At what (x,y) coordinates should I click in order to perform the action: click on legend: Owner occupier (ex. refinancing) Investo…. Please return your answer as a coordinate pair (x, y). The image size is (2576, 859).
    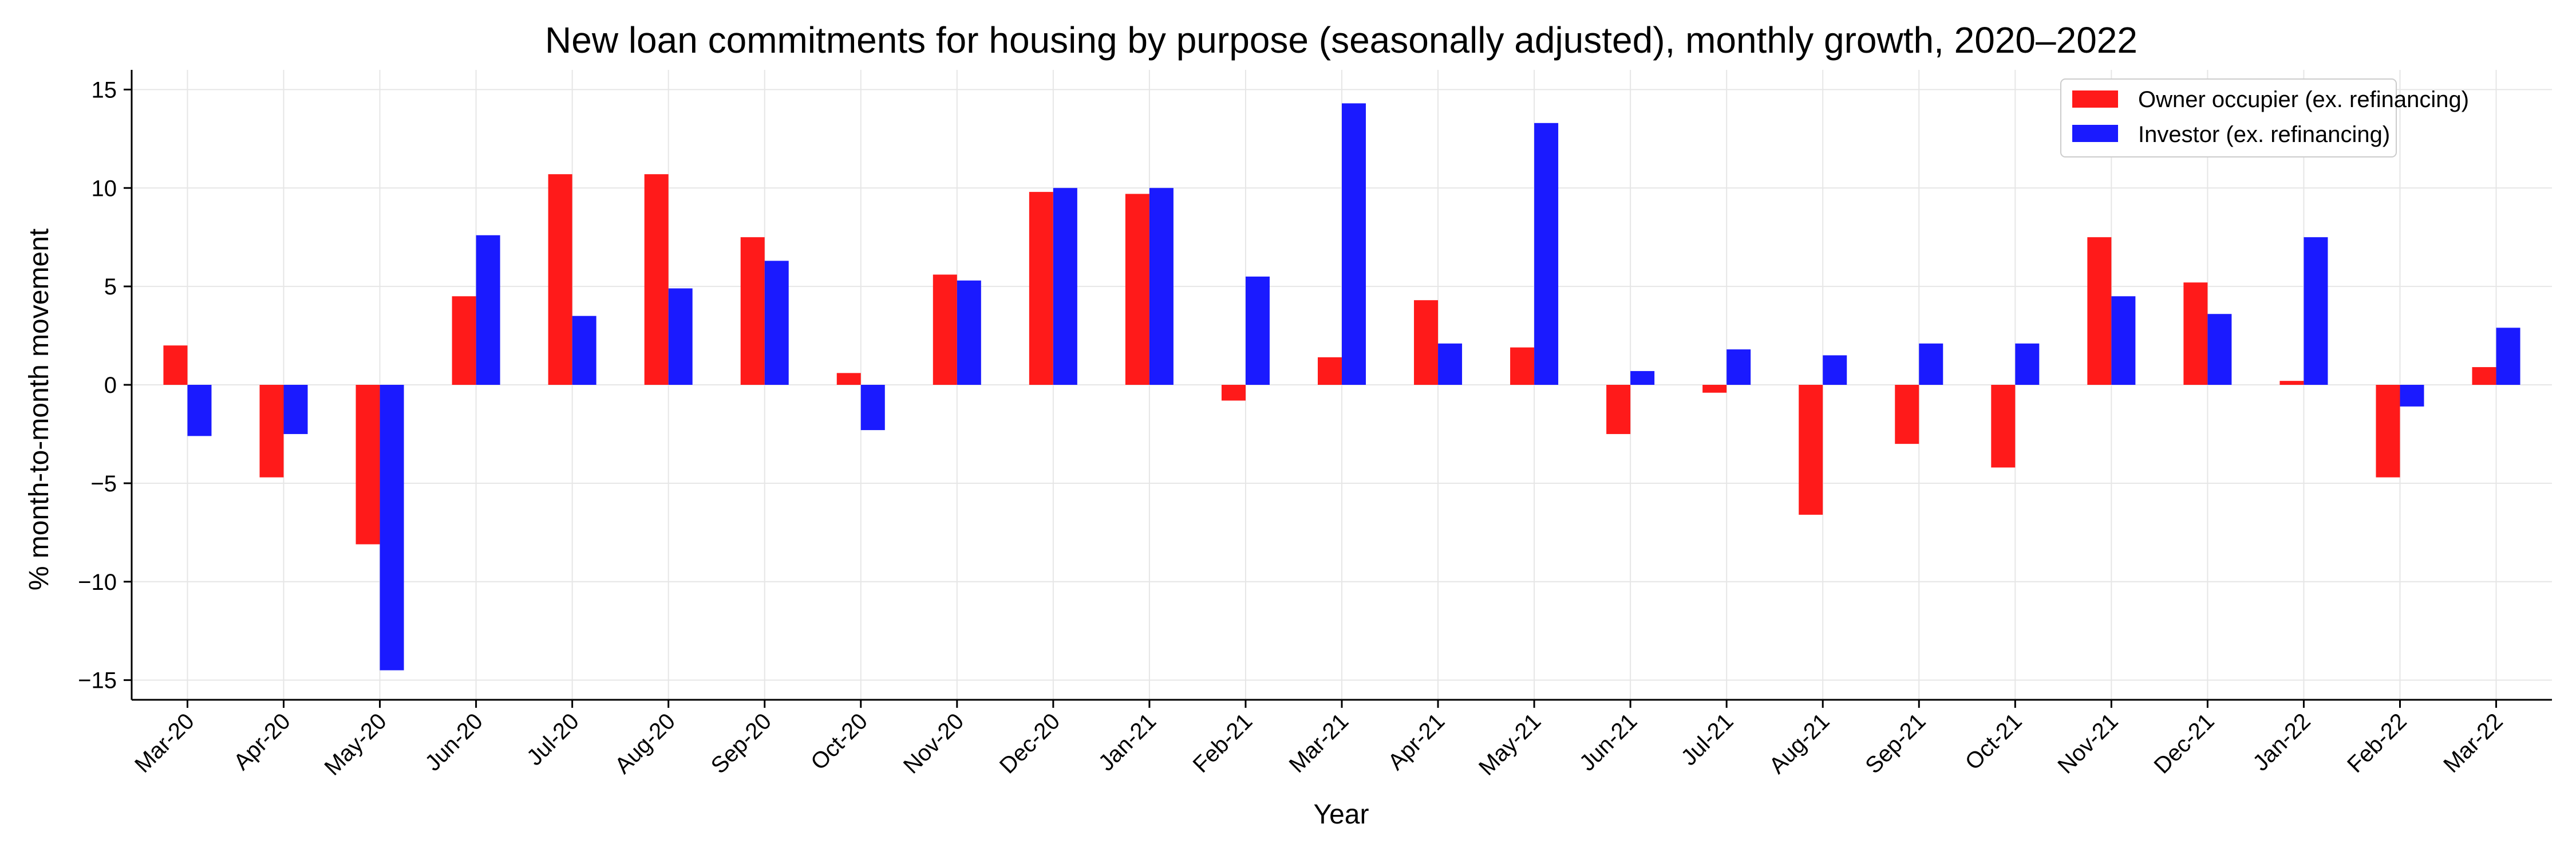
    Looking at the image, I should click on (2264, 117).